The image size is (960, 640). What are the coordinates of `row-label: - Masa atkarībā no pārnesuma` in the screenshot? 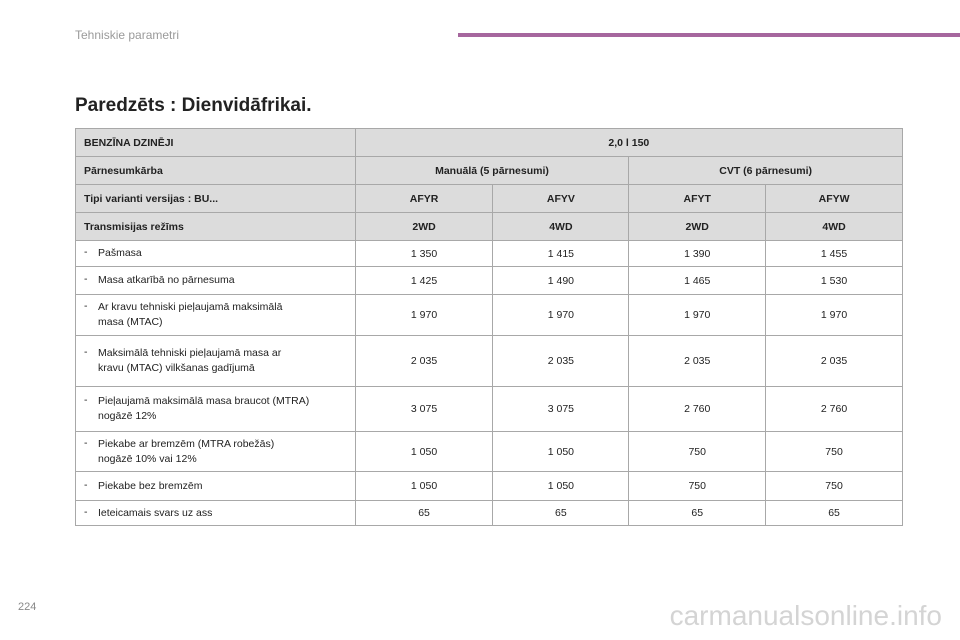 It's located at (215, 280).